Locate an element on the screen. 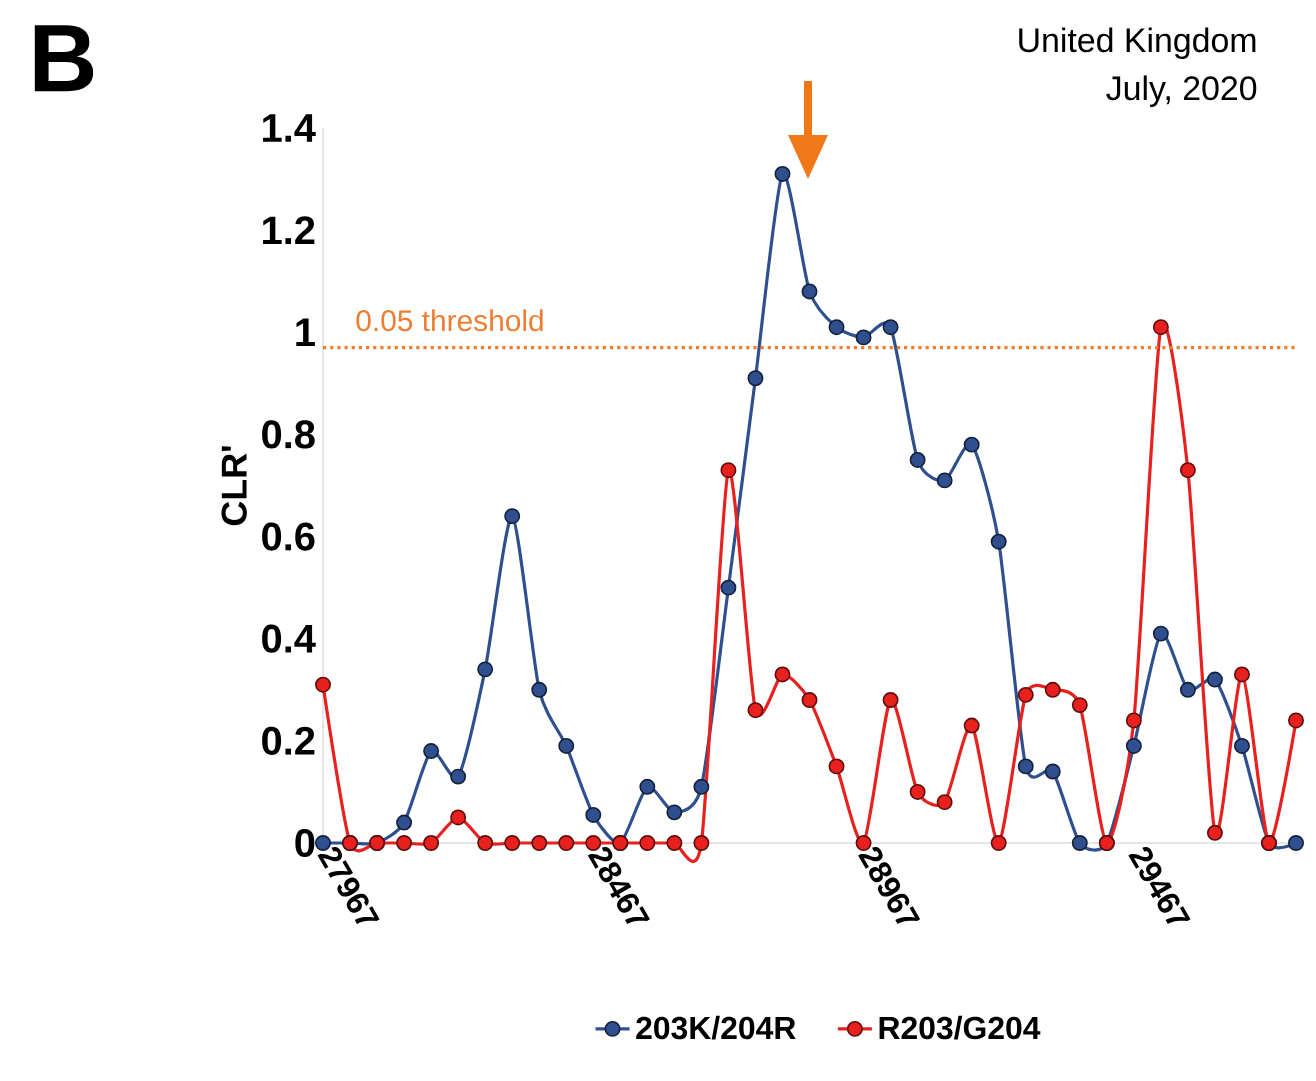 The height and width of the screenshot is (1081, 1316). y-tick-label: 1.2 is located at coordinates (289, 230).